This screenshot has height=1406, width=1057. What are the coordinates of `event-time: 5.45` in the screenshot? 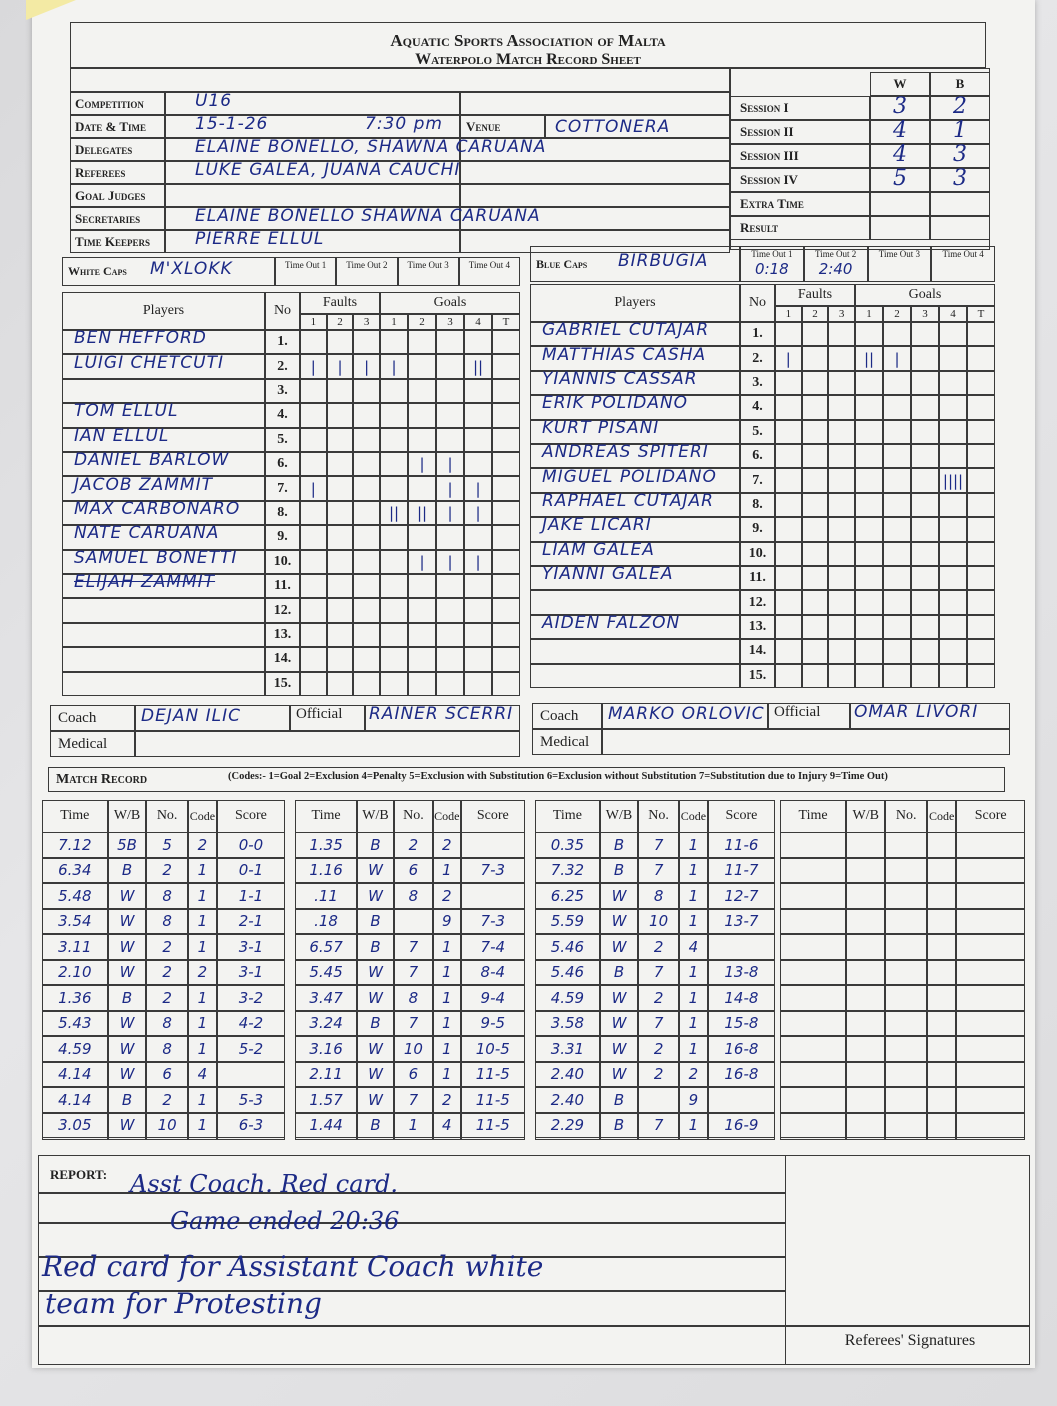 It's located at (326, 972).